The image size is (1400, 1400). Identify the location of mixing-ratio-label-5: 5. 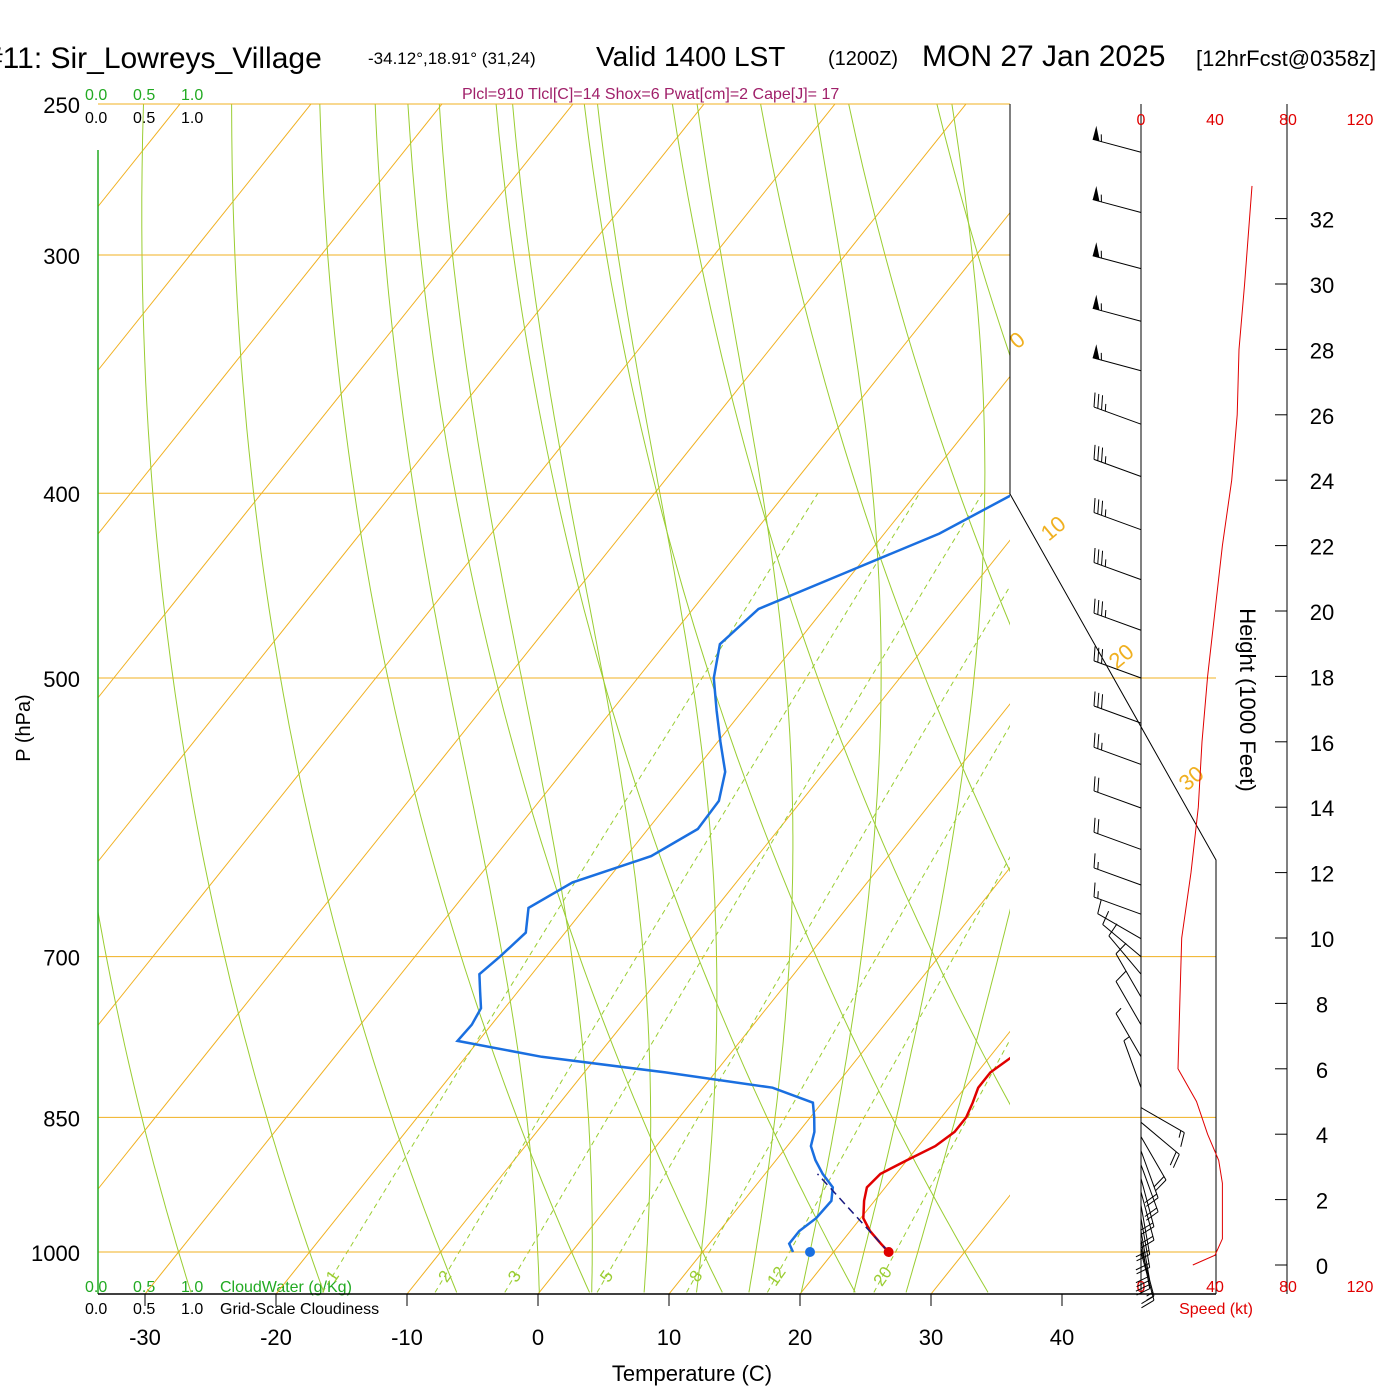
(606, 1276).